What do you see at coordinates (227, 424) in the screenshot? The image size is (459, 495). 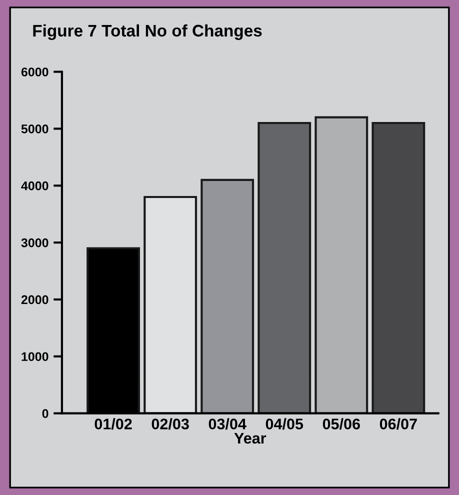 I see `x-tick-label: 03/04` at bounding box center [227, 424].